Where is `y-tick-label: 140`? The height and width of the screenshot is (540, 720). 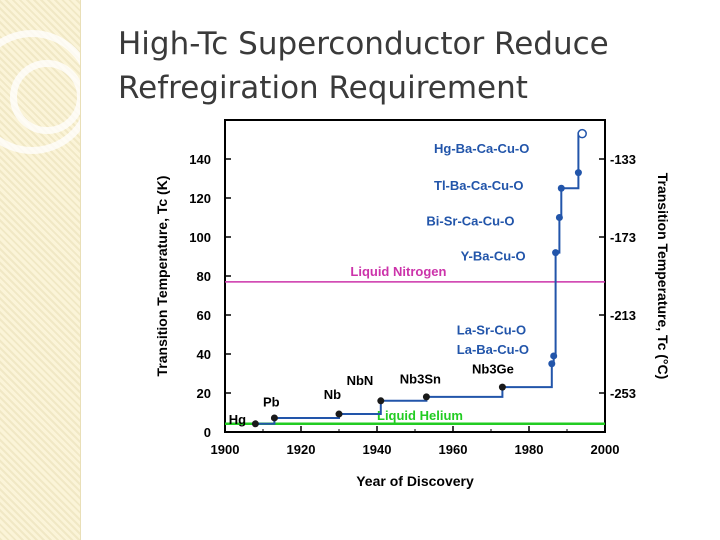
y-tick-label: 140 is located at coordinates (200, 159).